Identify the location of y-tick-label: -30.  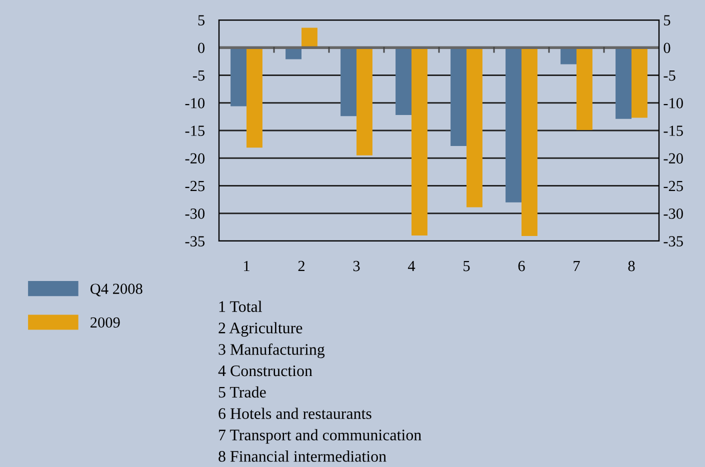
(195, 213).